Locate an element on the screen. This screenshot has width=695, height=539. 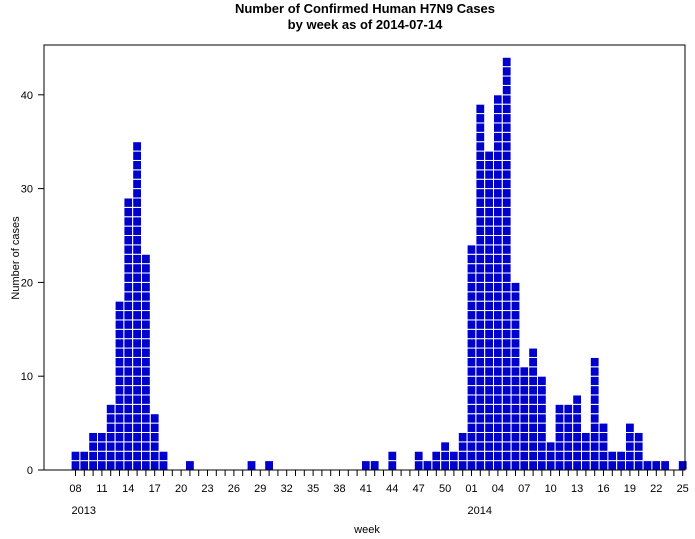
x-tick-label: 07 is located at coordinates (524, 489).